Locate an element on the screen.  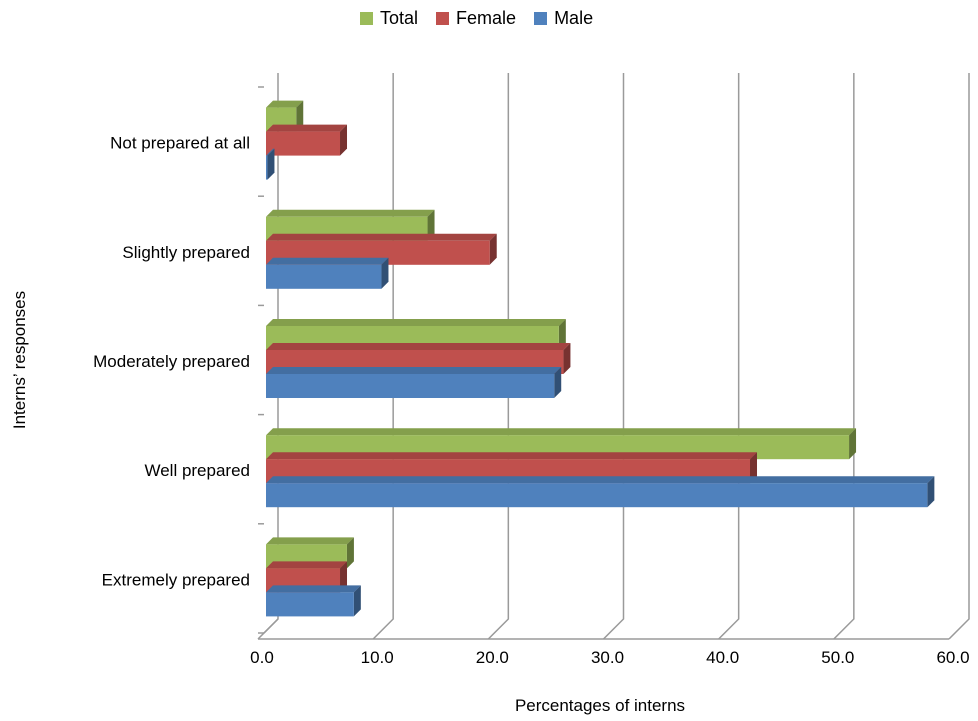
bar-side-male-moderately-prepared is located at coordinates (558, 382).